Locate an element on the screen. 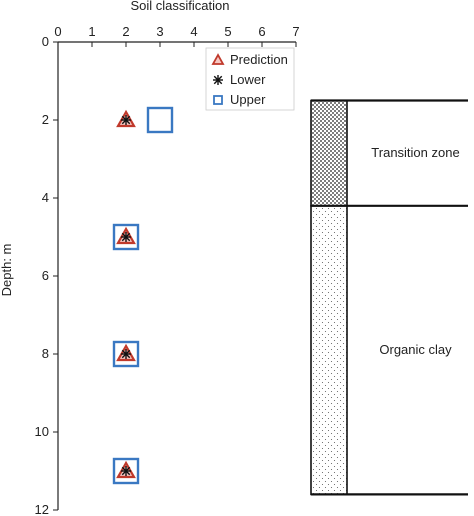 The image size is (474, 516). x-tick-label: 0 is located at coordinates (57, 31).